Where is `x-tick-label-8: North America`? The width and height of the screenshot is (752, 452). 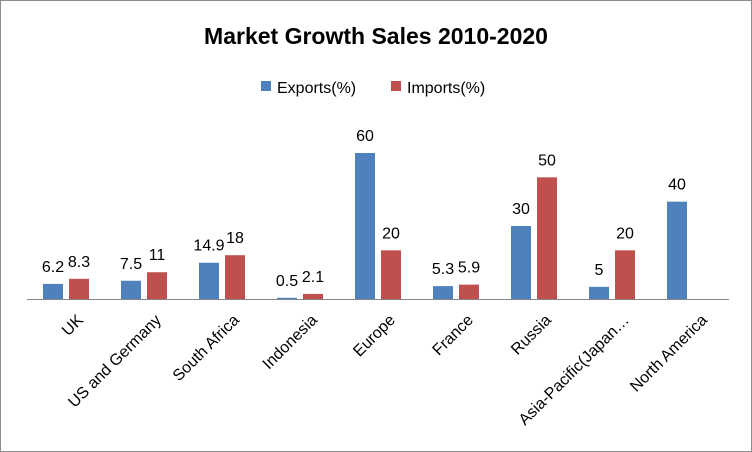 x-tick-label-8: North America is located at coordinates (669, 354).